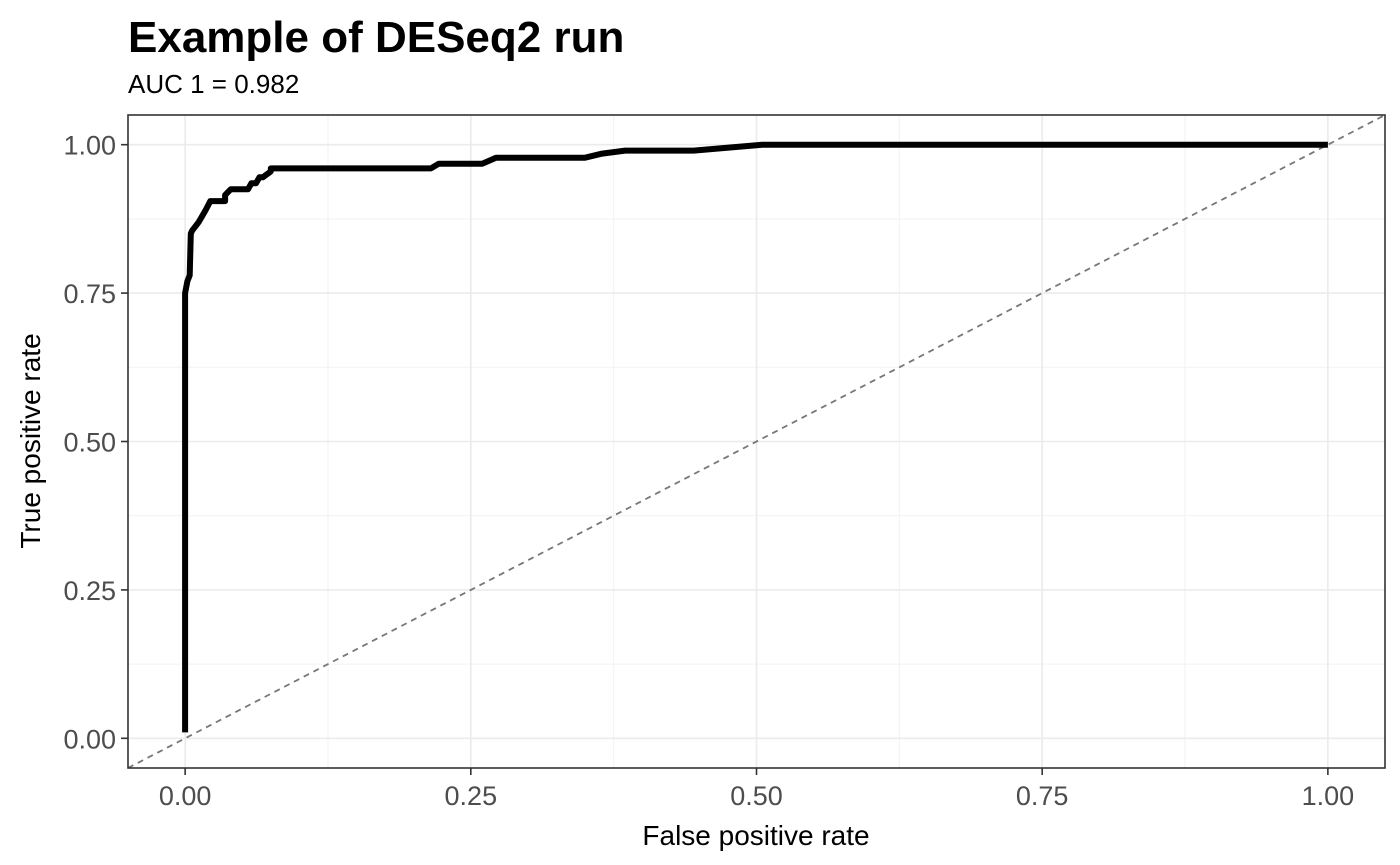  I want to click on x-axis-title: False positive rate, so click(755, 835).